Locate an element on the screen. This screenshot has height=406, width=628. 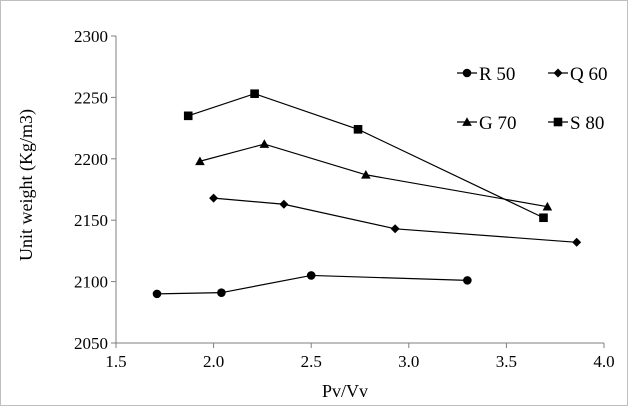
x-tick-label: 2.5 is located at coordinates (311, 361).